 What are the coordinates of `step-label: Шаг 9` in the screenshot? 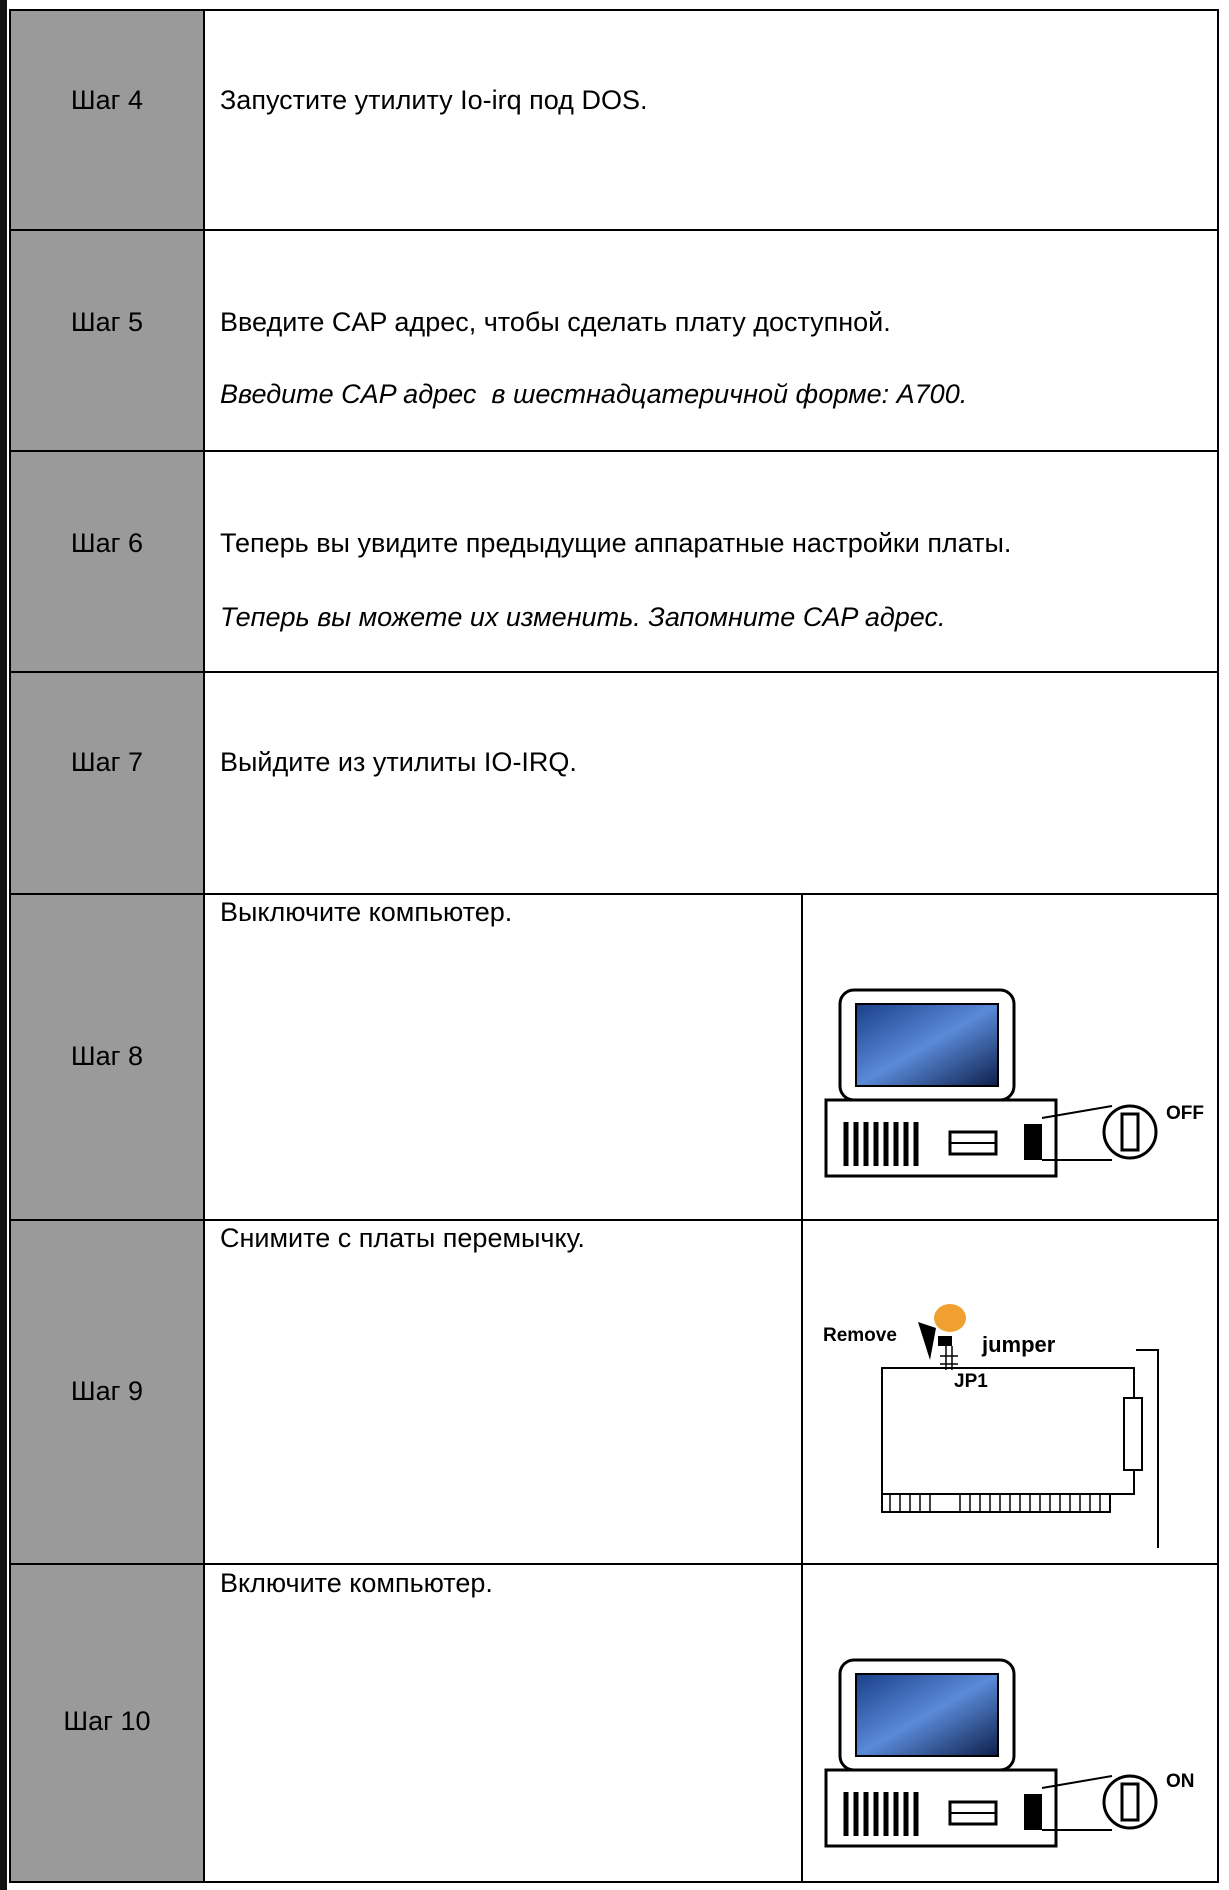 It's located at (107, 1391).